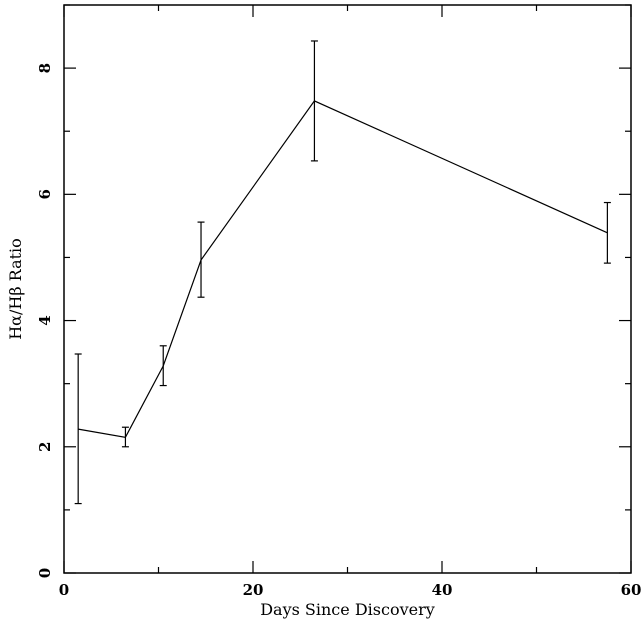  What do you see at coordinates (45, 320) in the screenshot?
I see `y-tick-label: 4` at bounding box center [45, 320].